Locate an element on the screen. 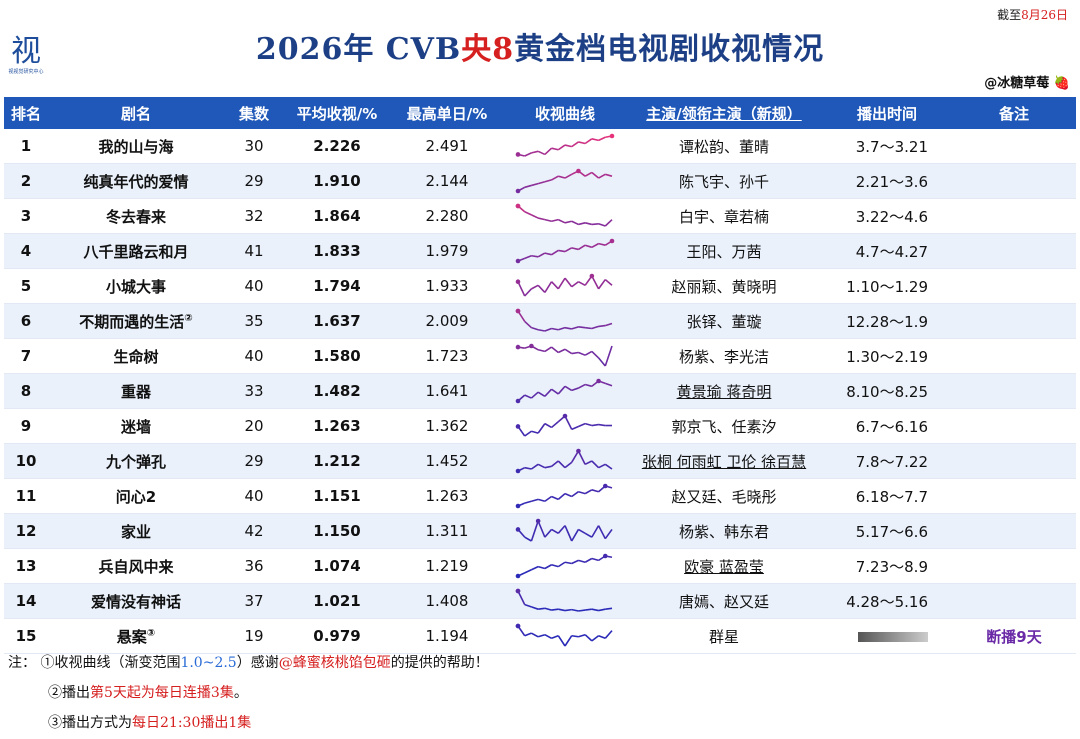 This screenshot has width=1080, height=739. actors-text: 赵又廷、毛晓彤 is located at coordinates (724, 496).